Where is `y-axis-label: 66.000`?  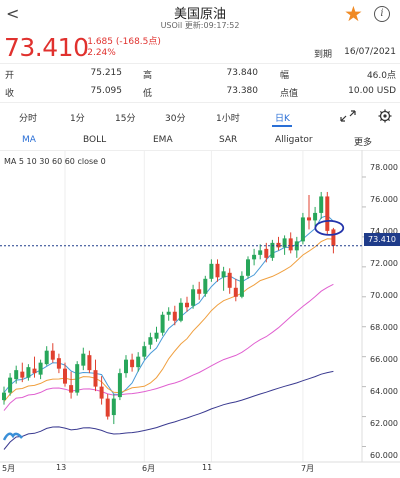 y-axis-label: 66.000 is located at coordinates (384, 359).